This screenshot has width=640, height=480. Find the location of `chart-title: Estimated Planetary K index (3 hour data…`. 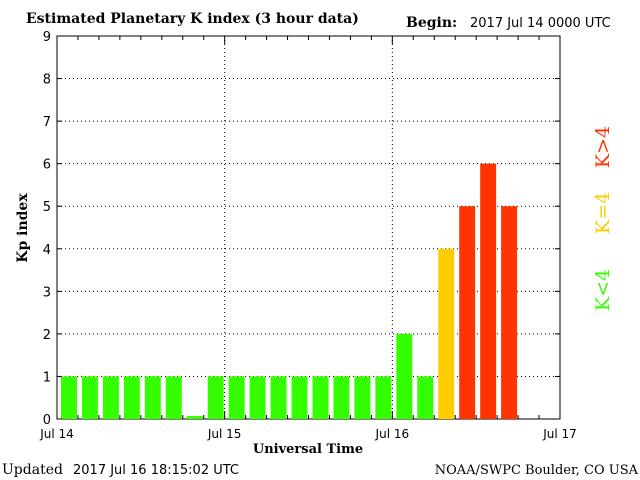

chart-title: Estimated Planetary K index (3 hour data… is located at coordinates (192, 19).